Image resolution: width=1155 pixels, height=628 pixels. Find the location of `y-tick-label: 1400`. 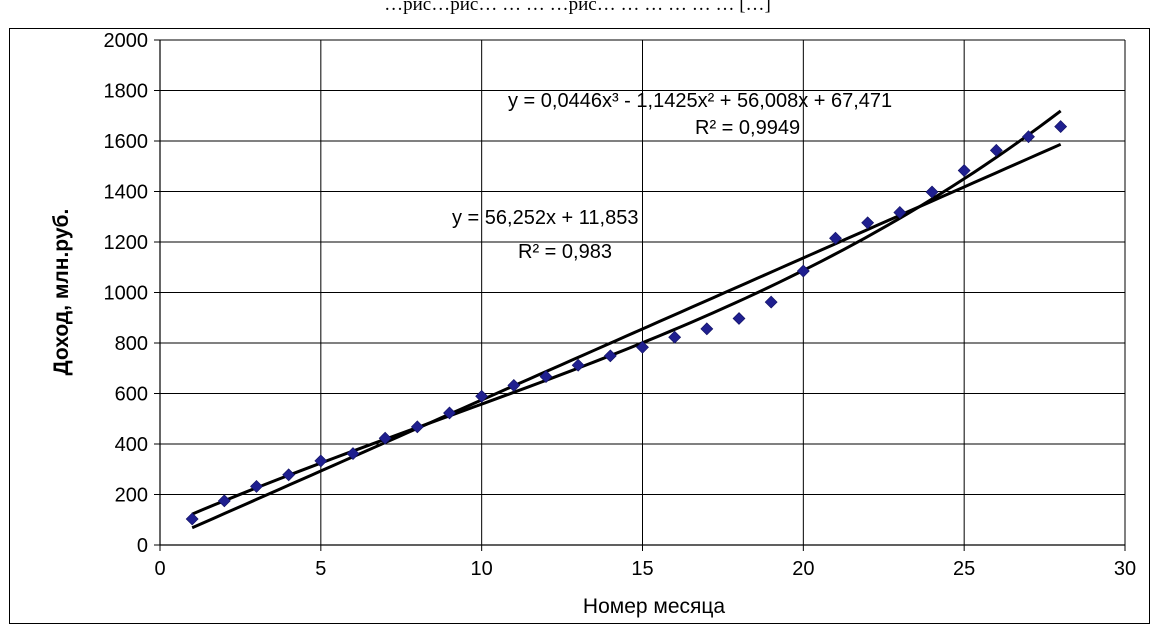

y-tick-label: 1400 is located at coordinates (126, 193).